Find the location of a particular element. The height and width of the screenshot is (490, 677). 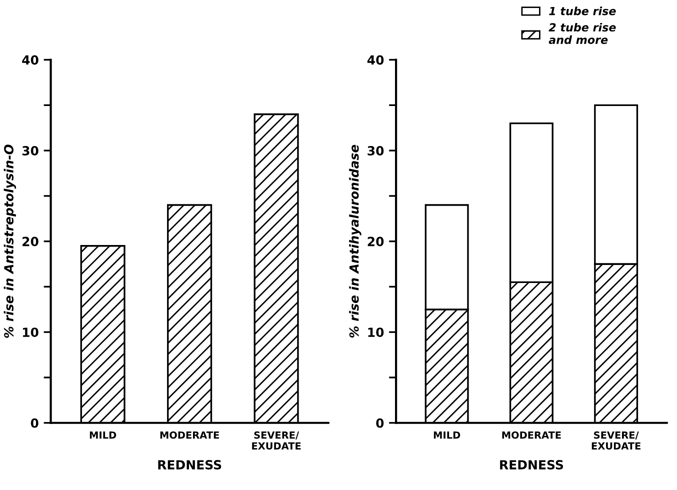

legend-label: 2 tube rise and more is located at coordinates (582, 33).